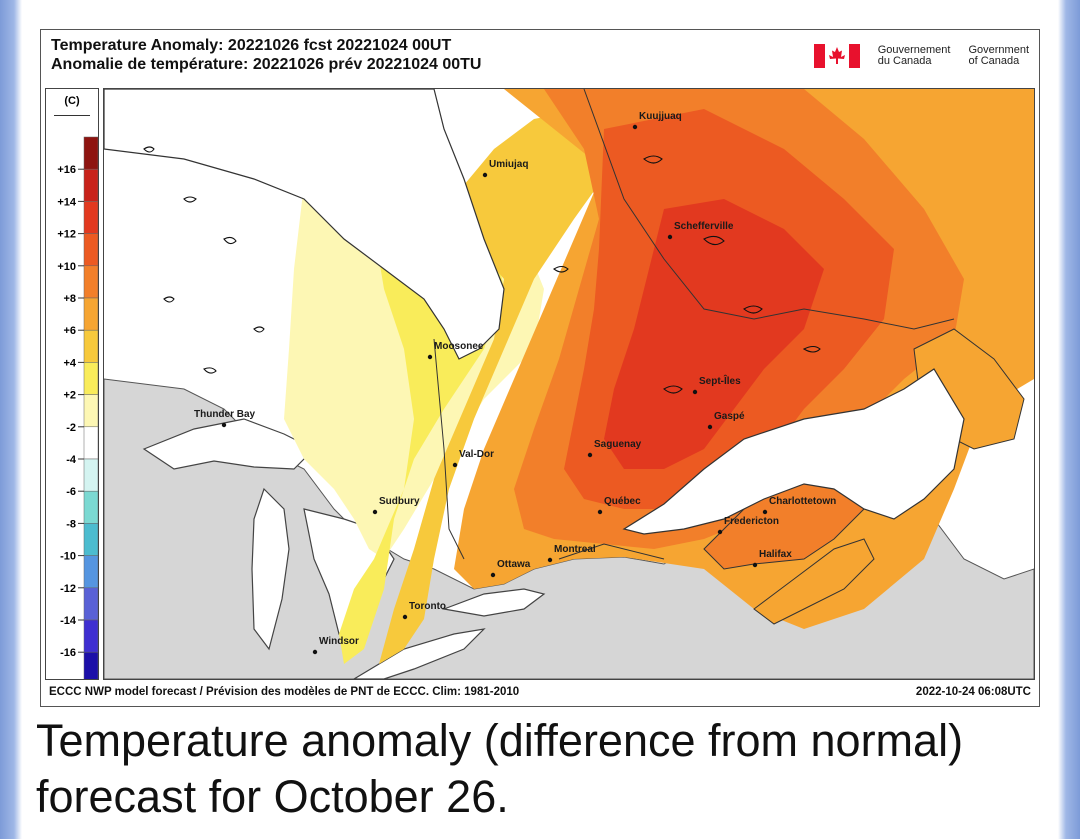 This screenshot has height=839, width=1080. What do you see at coordinates (68, 621) in the screenshot?
I see `legend-tick-label: -14` at bounding box center [68, 621].